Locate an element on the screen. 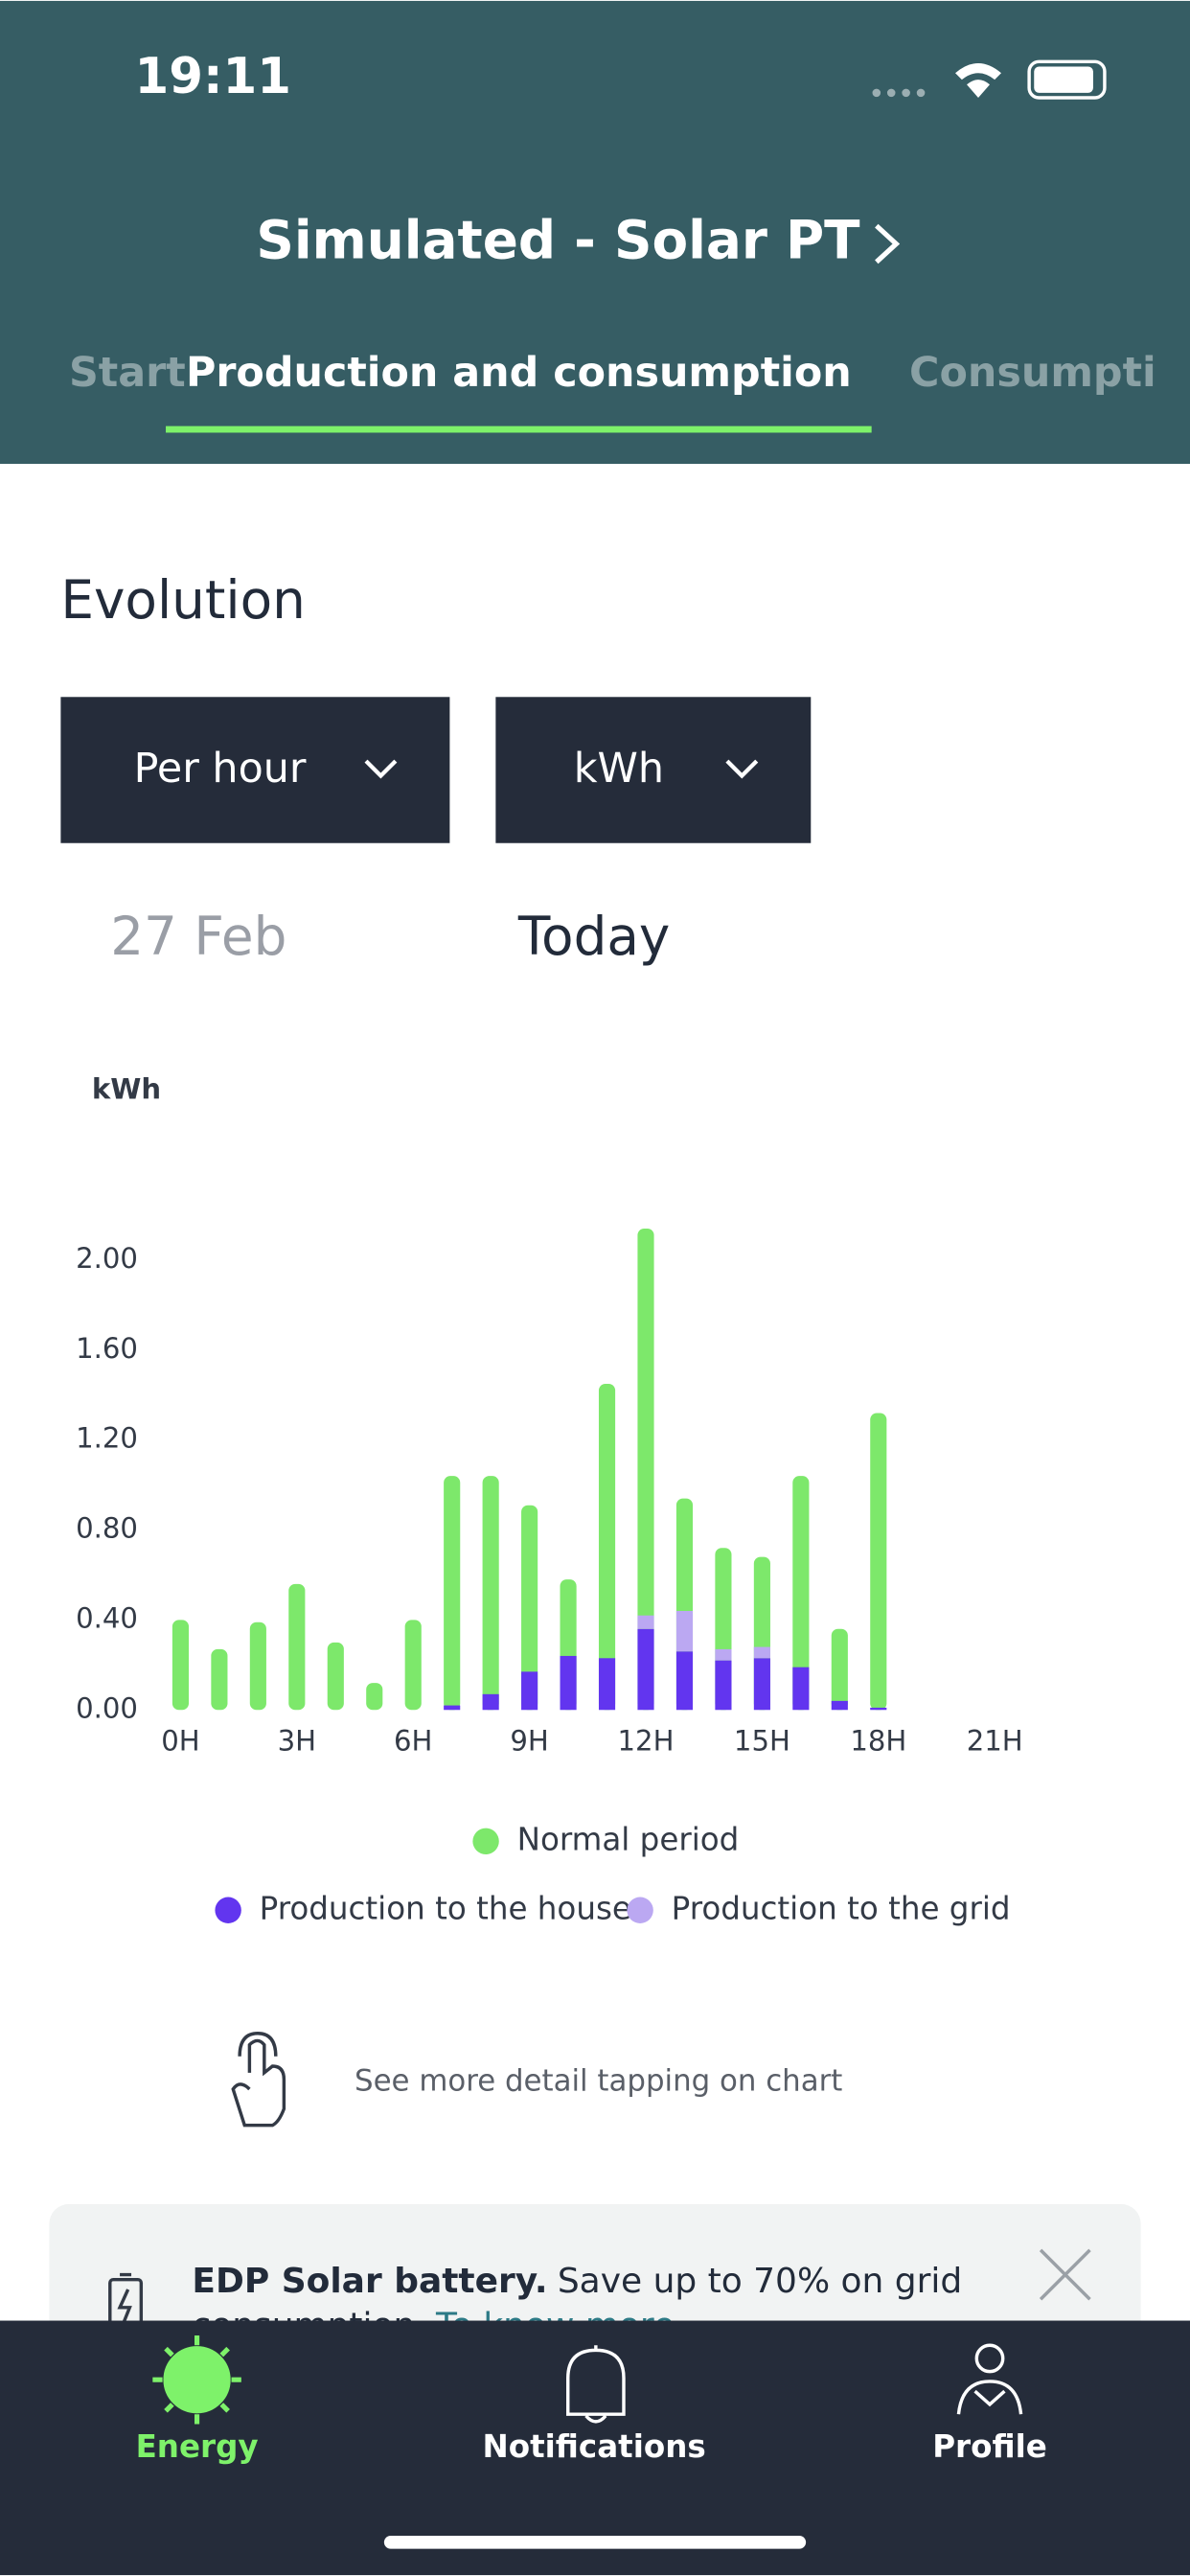  status-time: 19:11 is located at coordinates (213, 76).